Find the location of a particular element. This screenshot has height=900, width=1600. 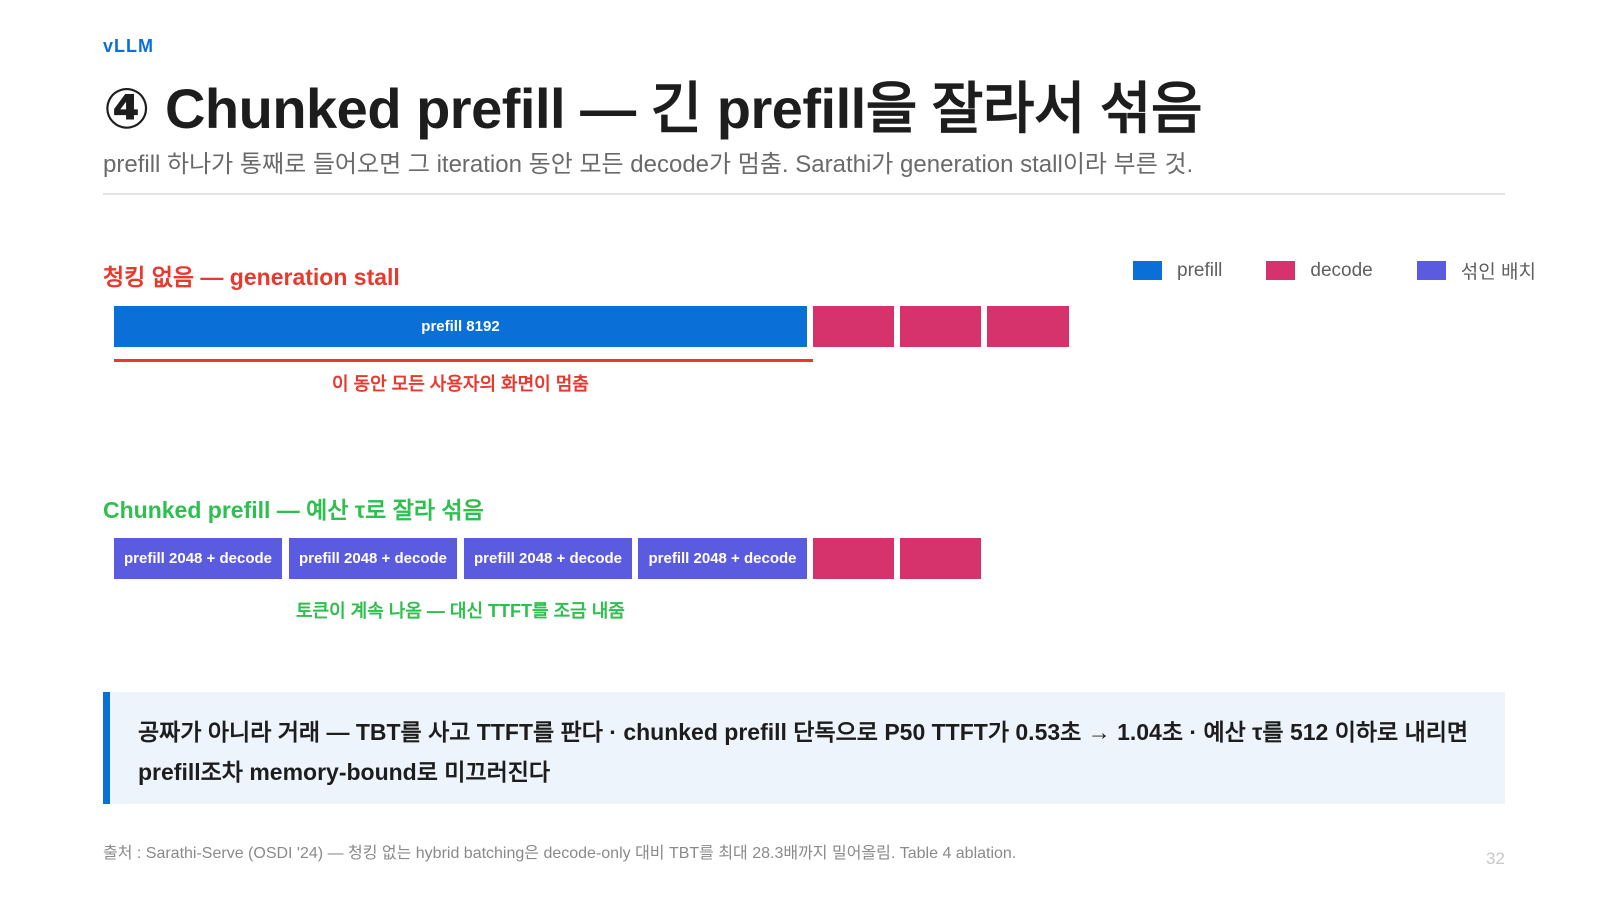

prefill-8192-bar: prefill 8192 is located at coordinates (460, 326).